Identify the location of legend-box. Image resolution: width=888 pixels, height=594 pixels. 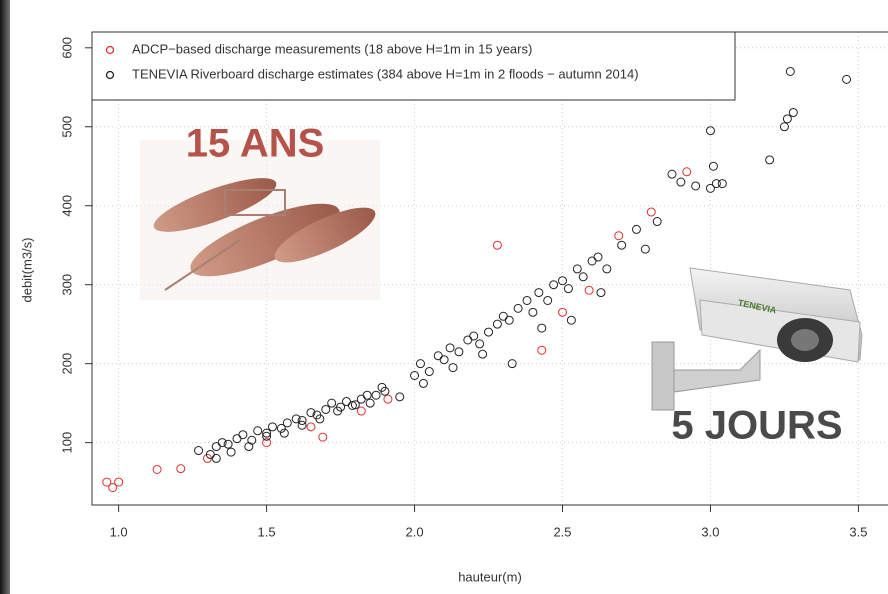
(413, 66).